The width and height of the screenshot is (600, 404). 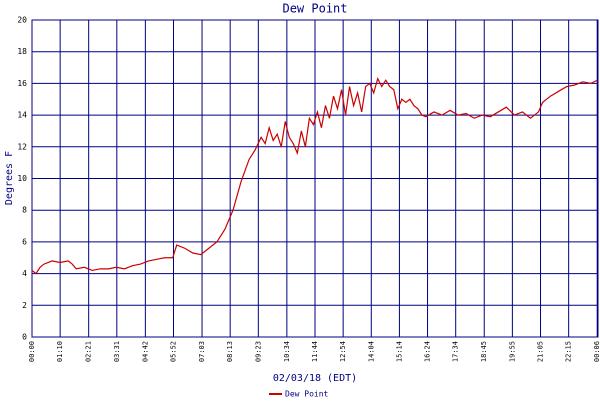 I want to click on y-tick-label: 0, so click(x=24, y=337).